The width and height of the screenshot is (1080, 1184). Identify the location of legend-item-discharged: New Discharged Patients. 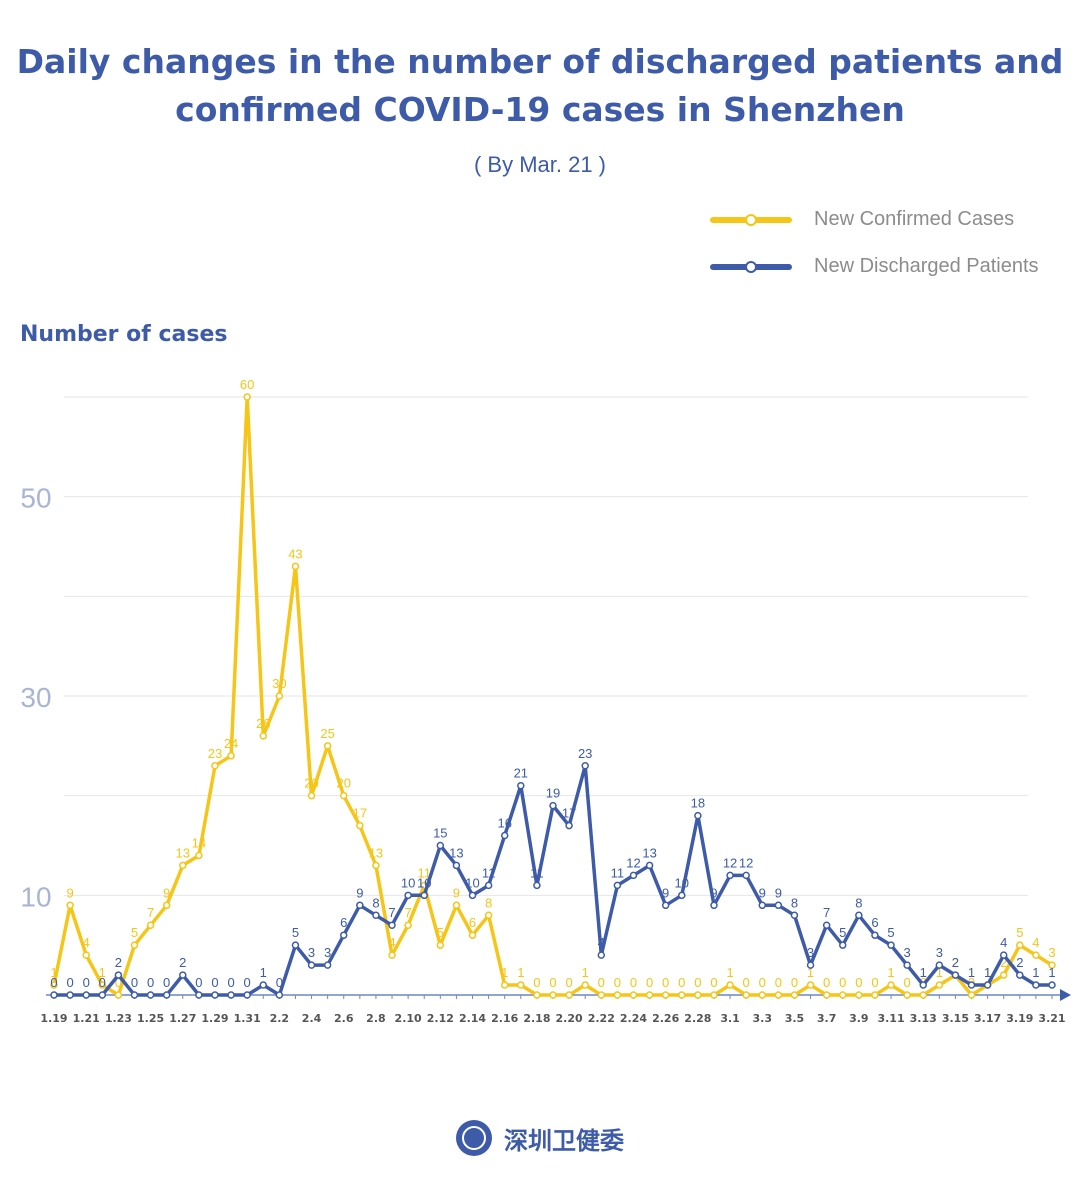
(890, 266).